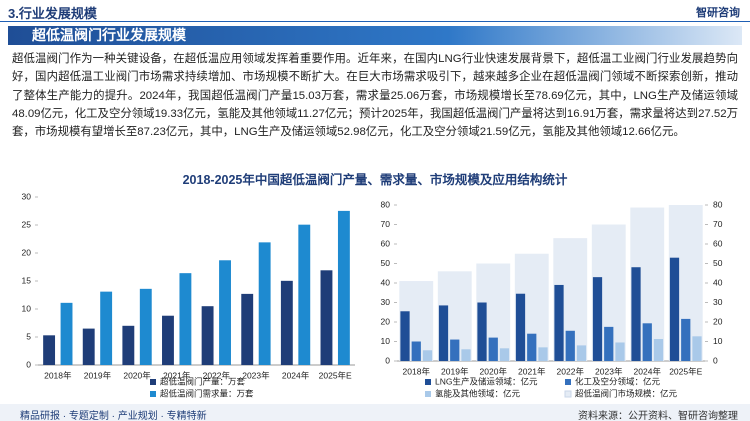  I want to click on legend-label: 化工及空分领域：亿元, so click(618, 381).